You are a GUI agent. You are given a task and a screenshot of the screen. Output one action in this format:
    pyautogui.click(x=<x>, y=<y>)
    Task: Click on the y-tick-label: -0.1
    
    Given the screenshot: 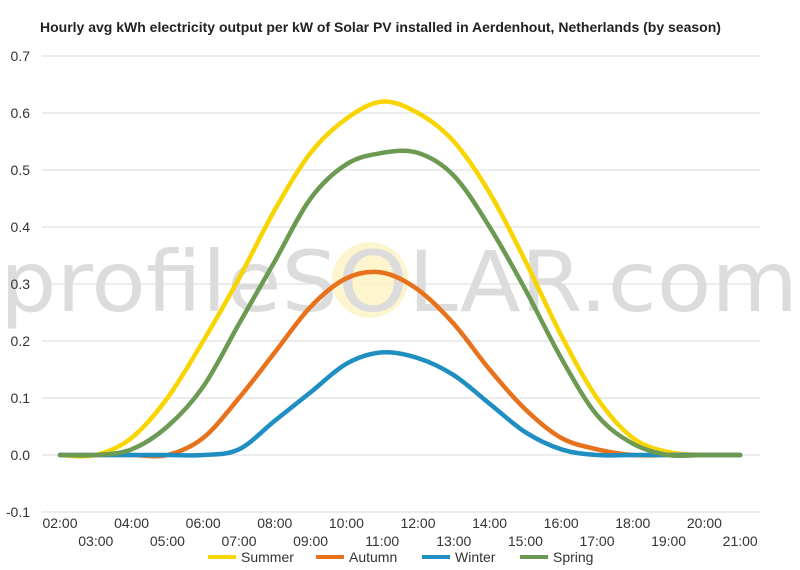 What is the action you would take?
    pyautogui.click(x=18, y=512)
    